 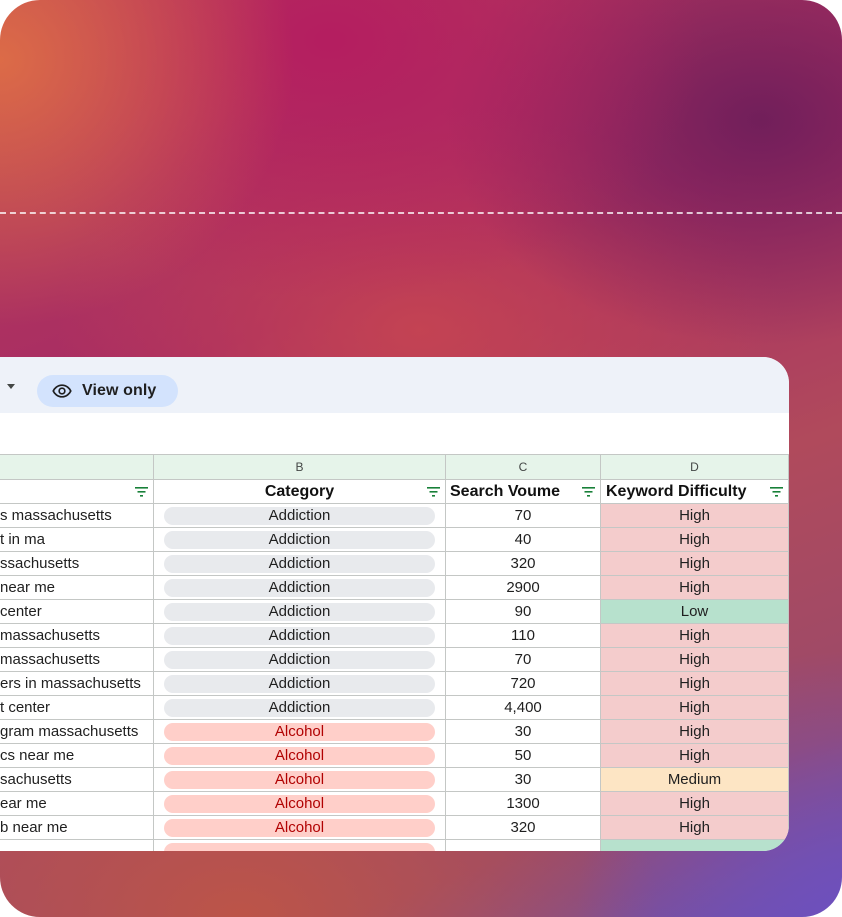 What do you see at coordinates (77, 612) in the screenshot?
I see `keyword-cell: center` at bounding box center [77, 612].